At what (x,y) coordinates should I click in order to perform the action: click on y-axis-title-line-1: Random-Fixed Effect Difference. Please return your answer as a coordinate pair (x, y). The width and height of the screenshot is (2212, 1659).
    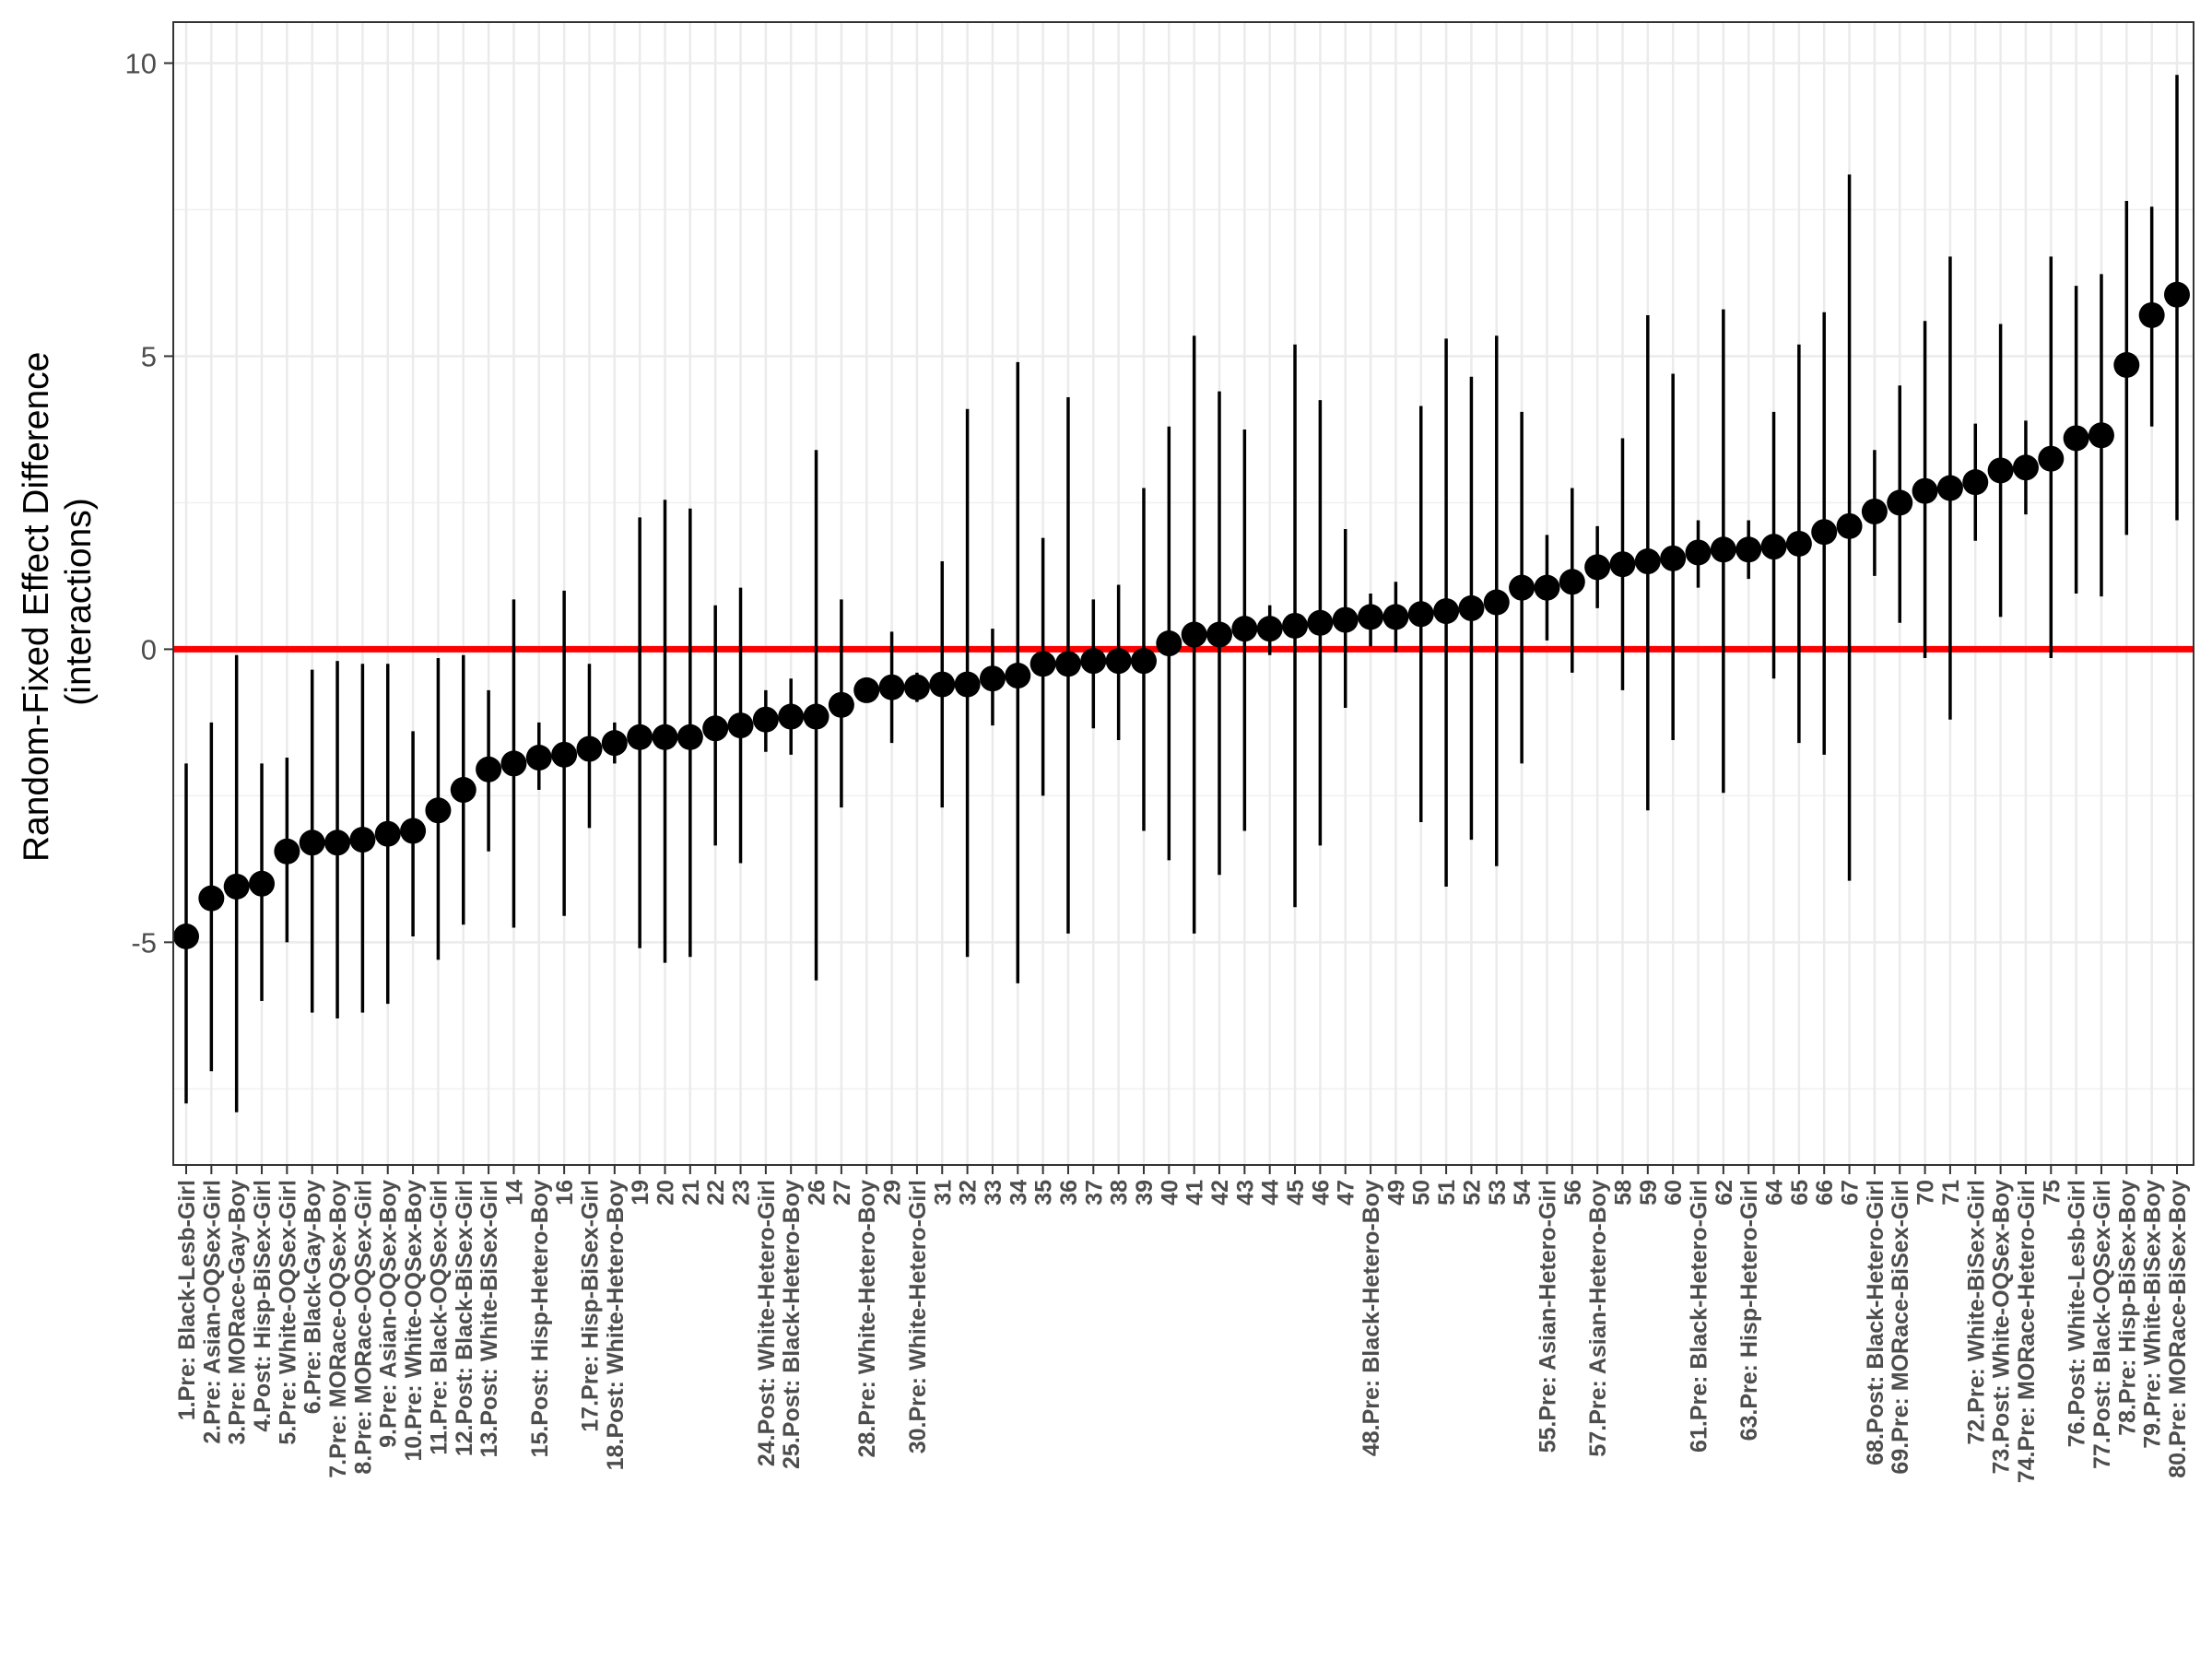
    Looking at the image, I should click on (36, 607).